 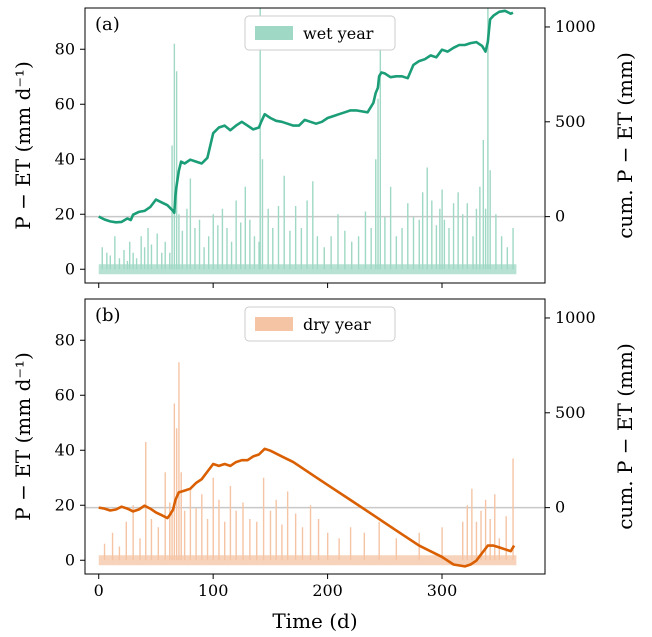 I want to click on y-left-tick-label: 40, so click(x=65, y=158).